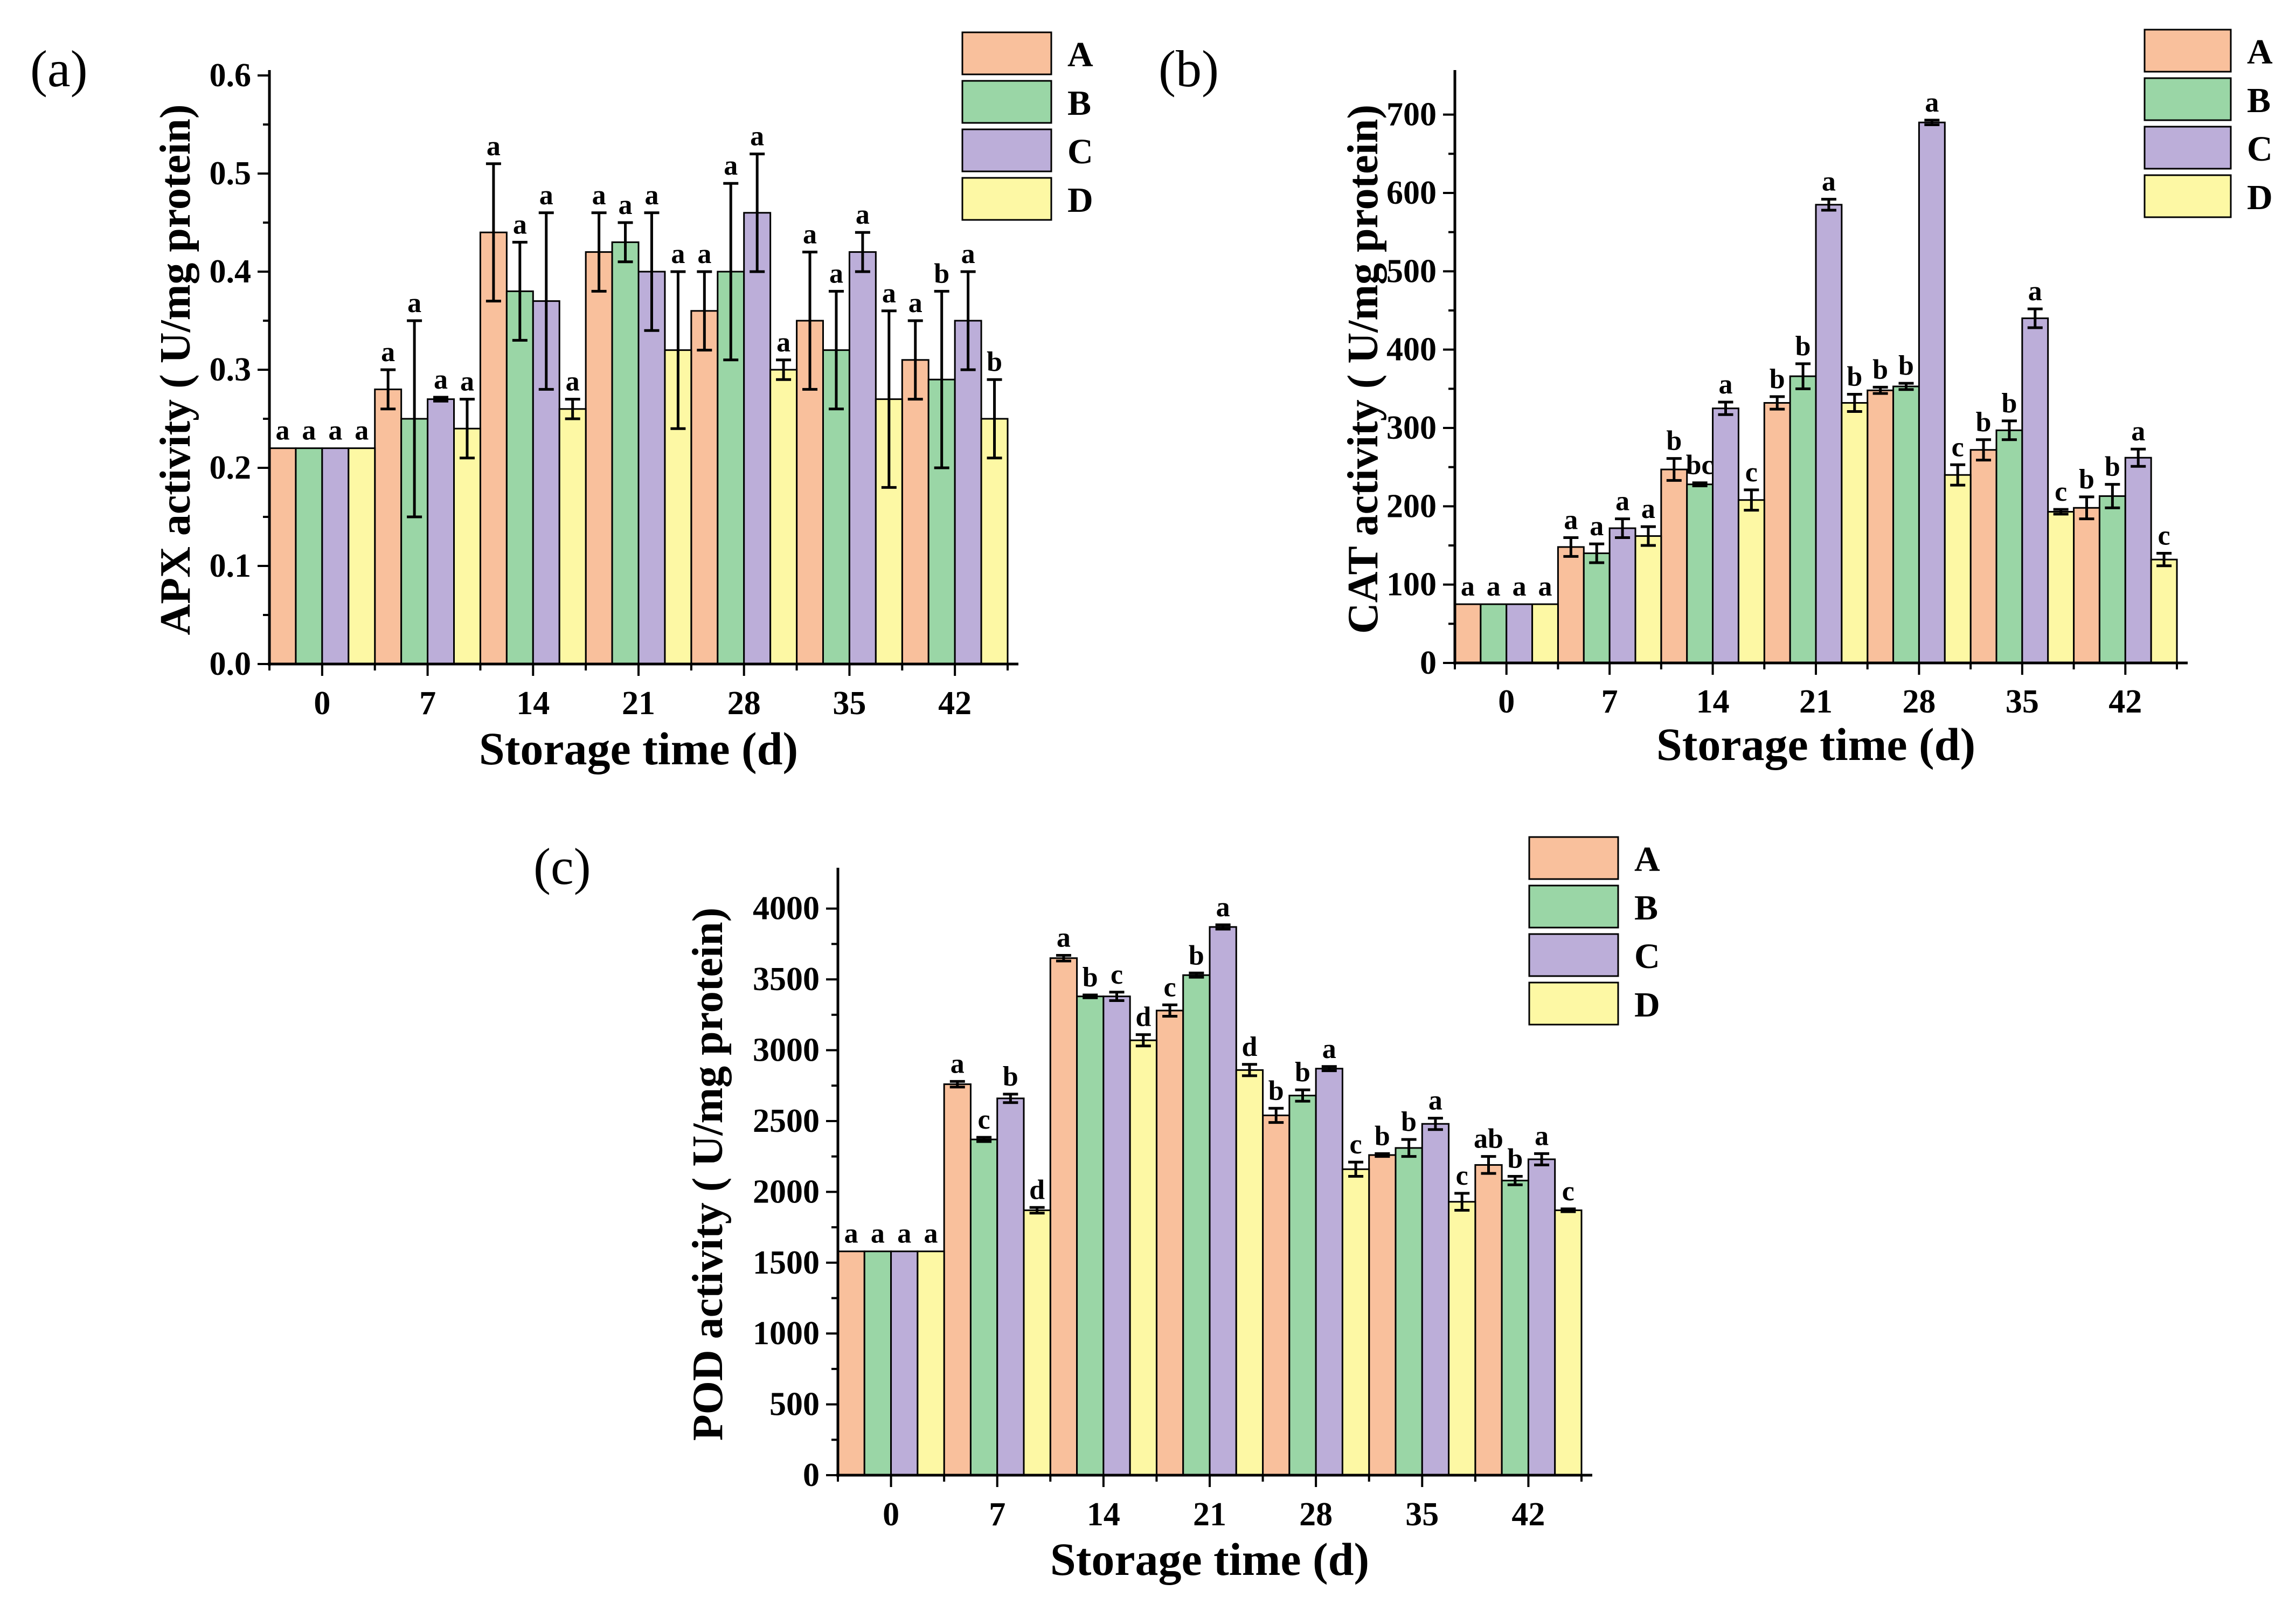  What do you see at coordinates (638, 704) in the screenshot?
I see `x-tick-label: 21` at bounding box center [638, 704].